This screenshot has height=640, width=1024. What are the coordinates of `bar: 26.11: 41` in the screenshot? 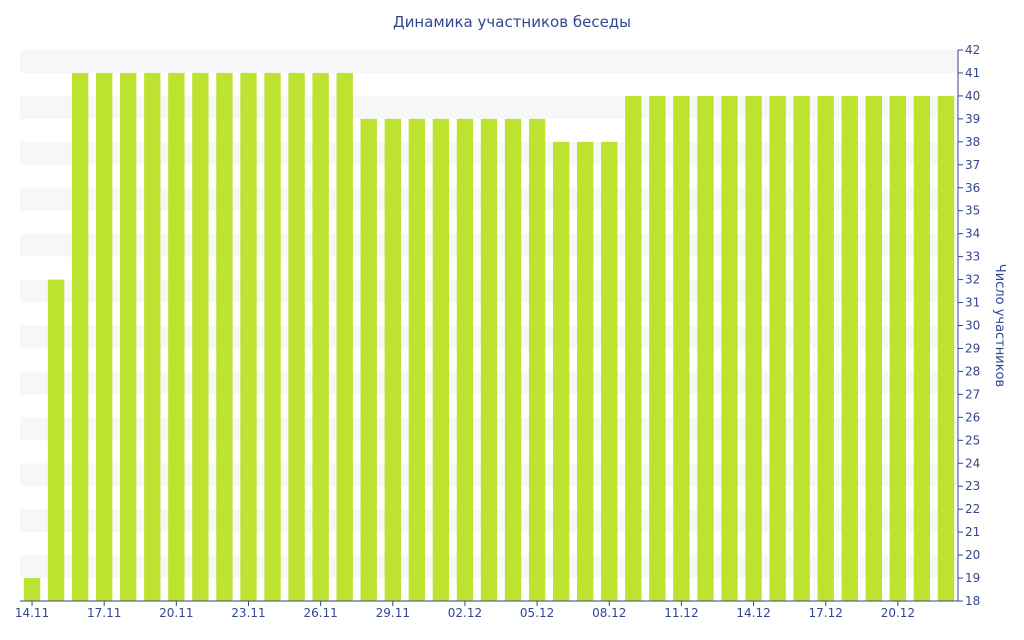 It's located at (320, 337).